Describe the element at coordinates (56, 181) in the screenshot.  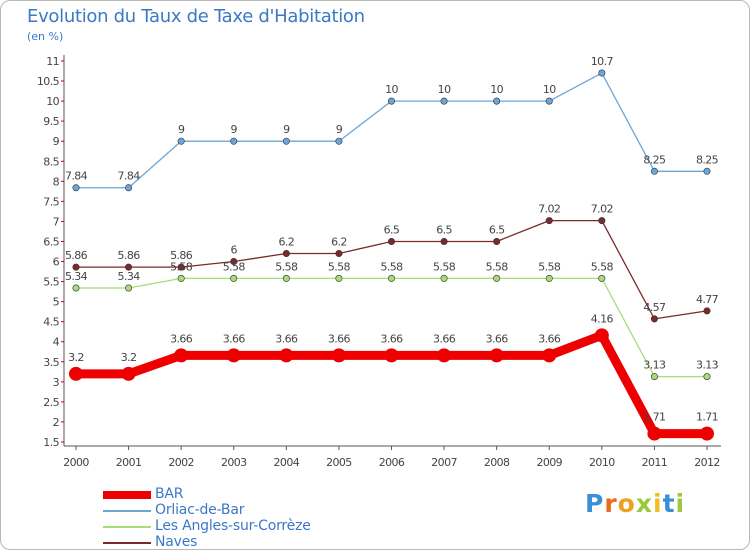
I see `y-tick-label: 8` at that location.